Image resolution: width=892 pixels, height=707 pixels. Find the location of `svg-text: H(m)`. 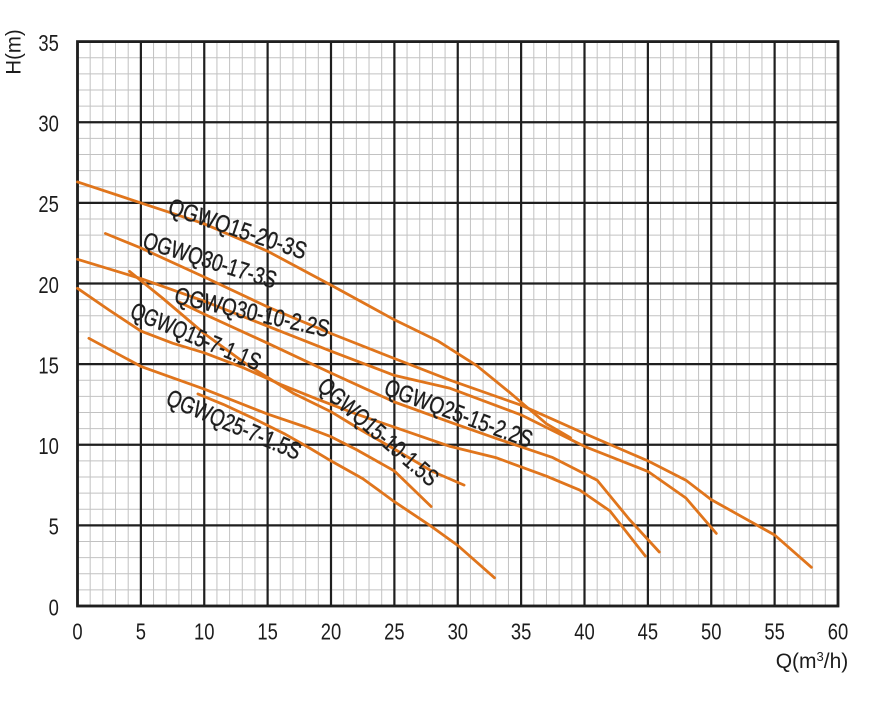

svg-text: H(m) is located at coordinates (13, 51).